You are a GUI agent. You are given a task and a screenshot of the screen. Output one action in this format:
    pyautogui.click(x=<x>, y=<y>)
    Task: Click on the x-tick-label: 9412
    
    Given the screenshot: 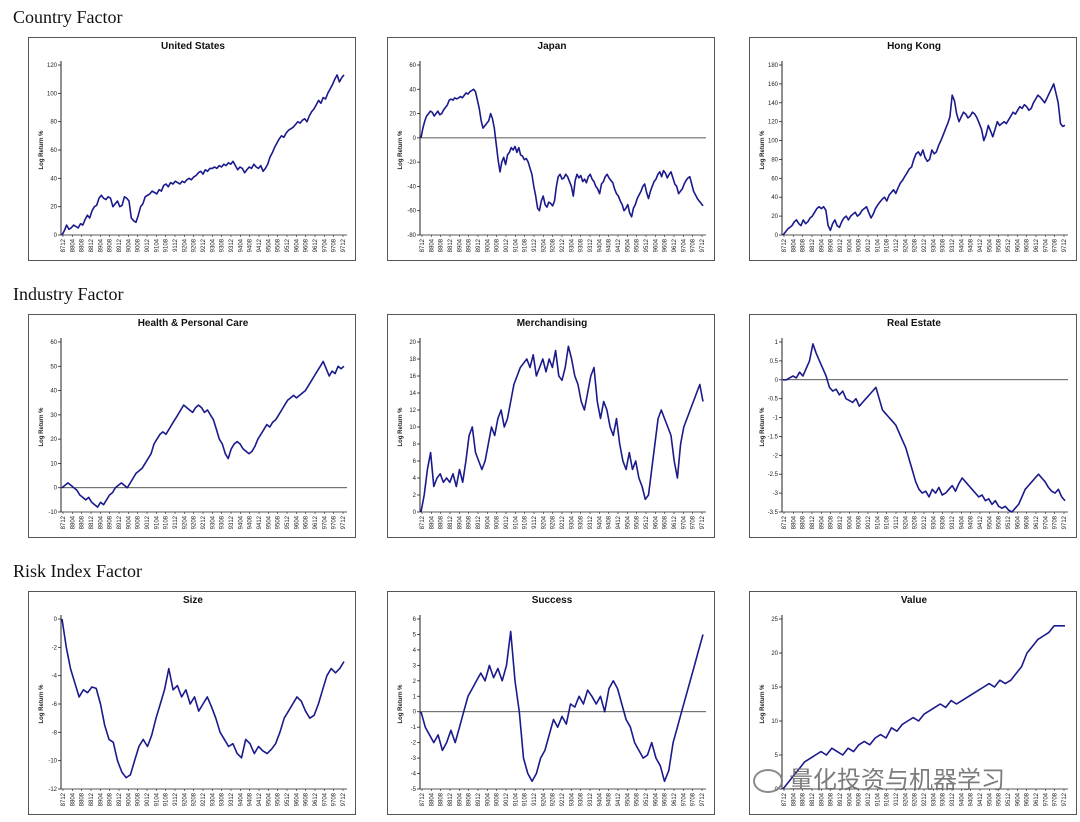 What is the action you would take?
    pyautogui.click(x=619, y=522)
    